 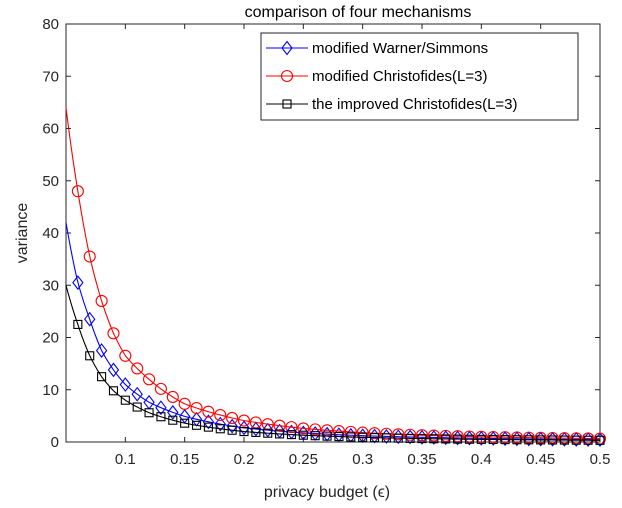 What do you see at coordinates (50, 181) in the screenshot?
I see `y-tick-label: 50` at bounding box center [50, 181].